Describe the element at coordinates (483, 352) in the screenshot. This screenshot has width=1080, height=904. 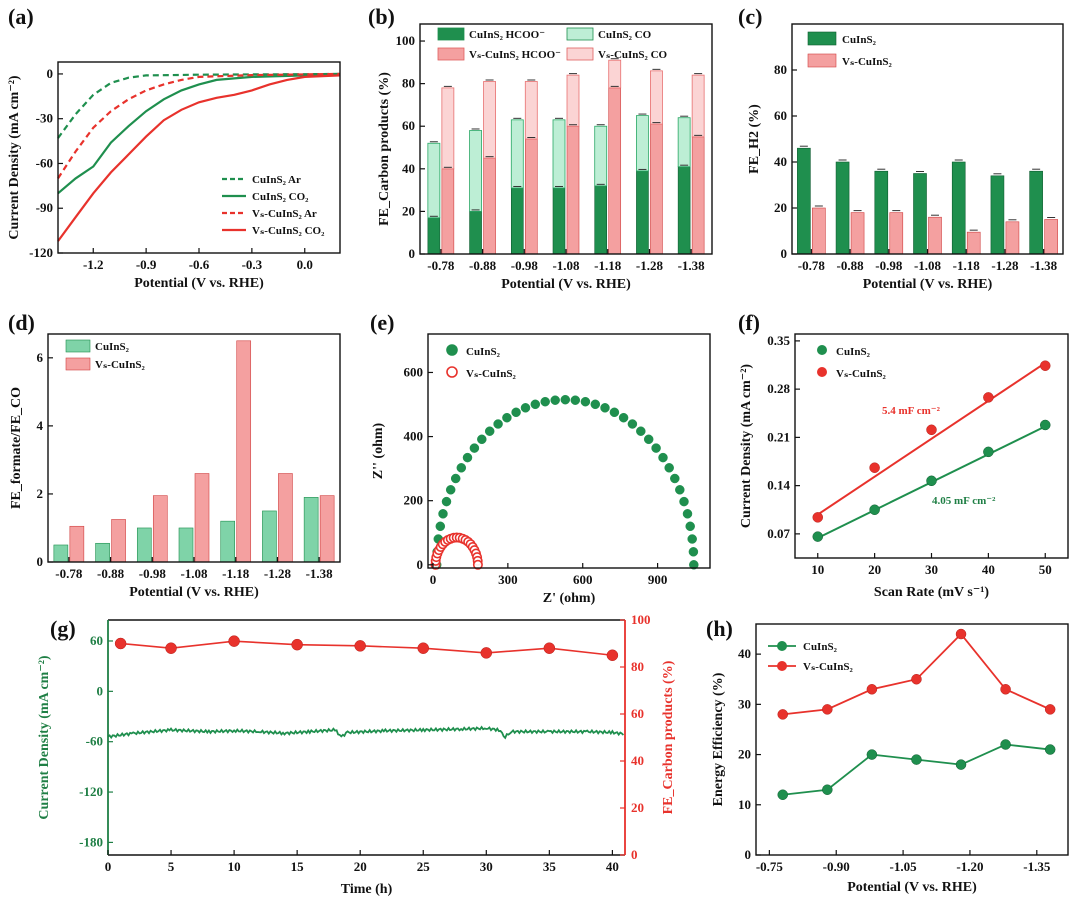
I see `e-legend-label: CuInS₂` at that location.